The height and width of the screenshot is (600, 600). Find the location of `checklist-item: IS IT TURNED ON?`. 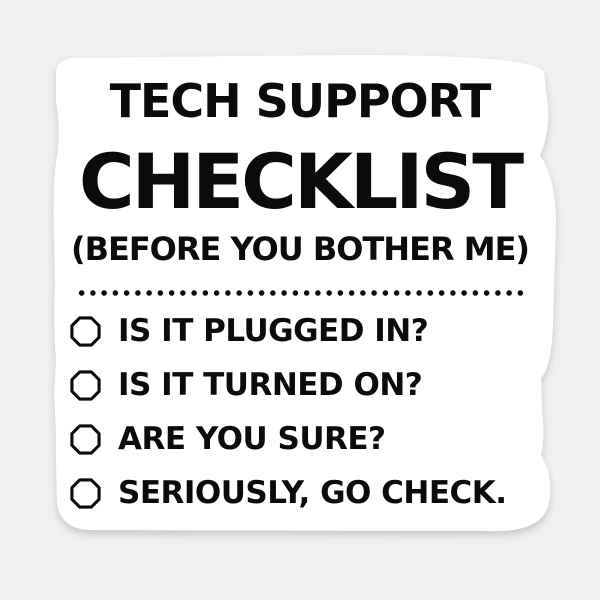

checklist-item: IS IT TURNED ON? is located at coordinates (305, 385).